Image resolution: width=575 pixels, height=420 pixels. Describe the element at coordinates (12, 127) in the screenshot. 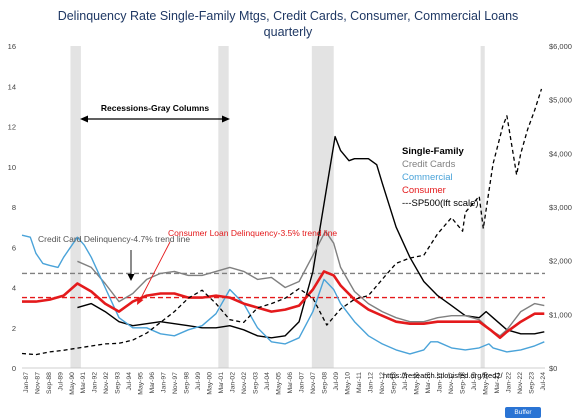

I see `y-left-tick-6: 12` at that location.